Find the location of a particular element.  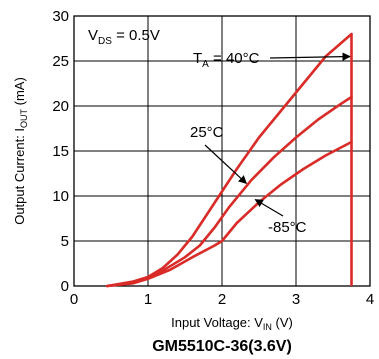

y-tick-label: 0 is located at coordinates (65, 286).